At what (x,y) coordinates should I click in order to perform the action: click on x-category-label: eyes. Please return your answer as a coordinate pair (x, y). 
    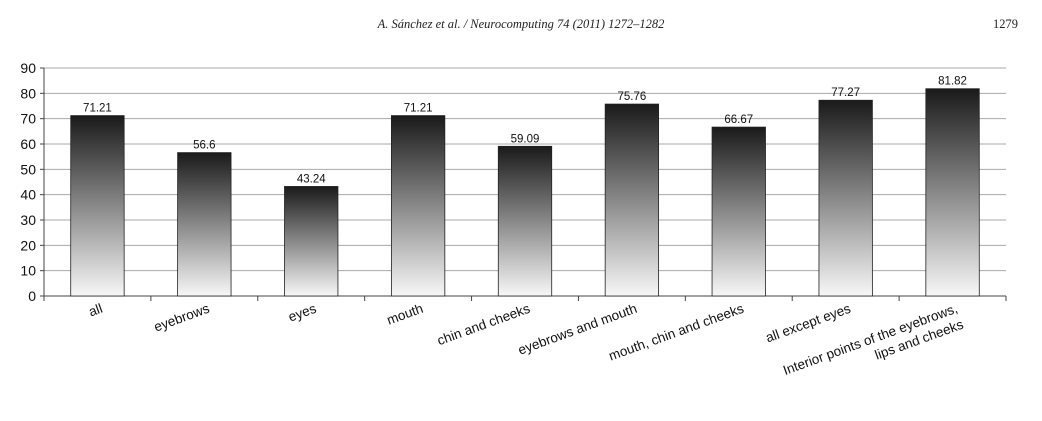
    Looking at the image, I should click on (302, 313).